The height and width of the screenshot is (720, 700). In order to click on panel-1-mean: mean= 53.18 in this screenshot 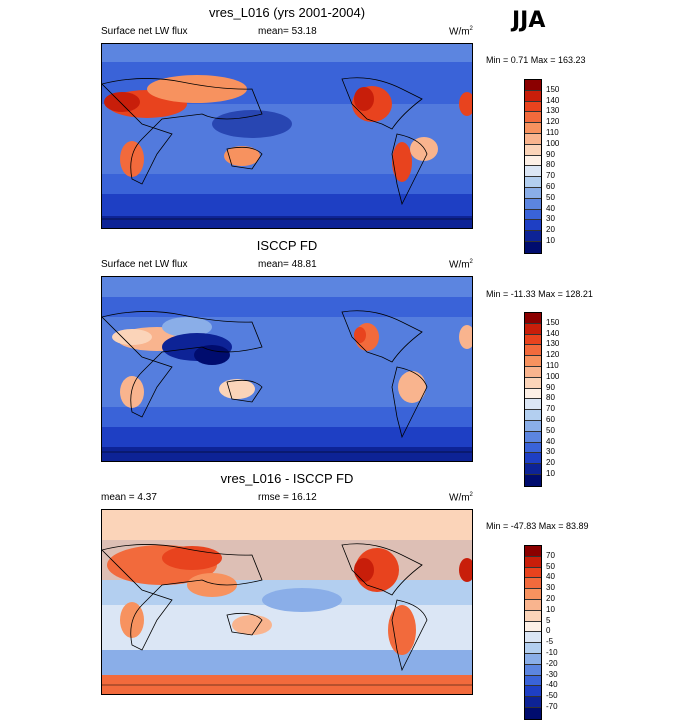, I will do `click(287, 31)`.